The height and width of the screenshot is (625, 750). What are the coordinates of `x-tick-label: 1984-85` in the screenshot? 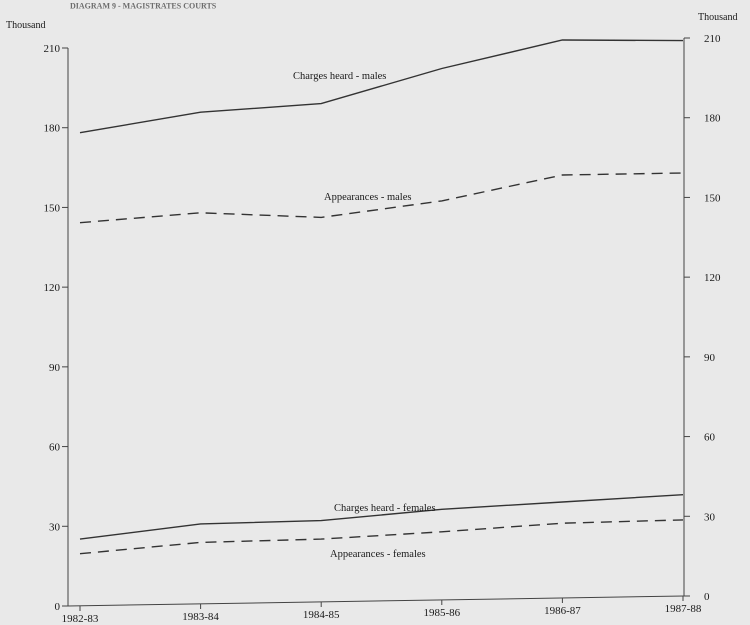 It's located at (321, 615).